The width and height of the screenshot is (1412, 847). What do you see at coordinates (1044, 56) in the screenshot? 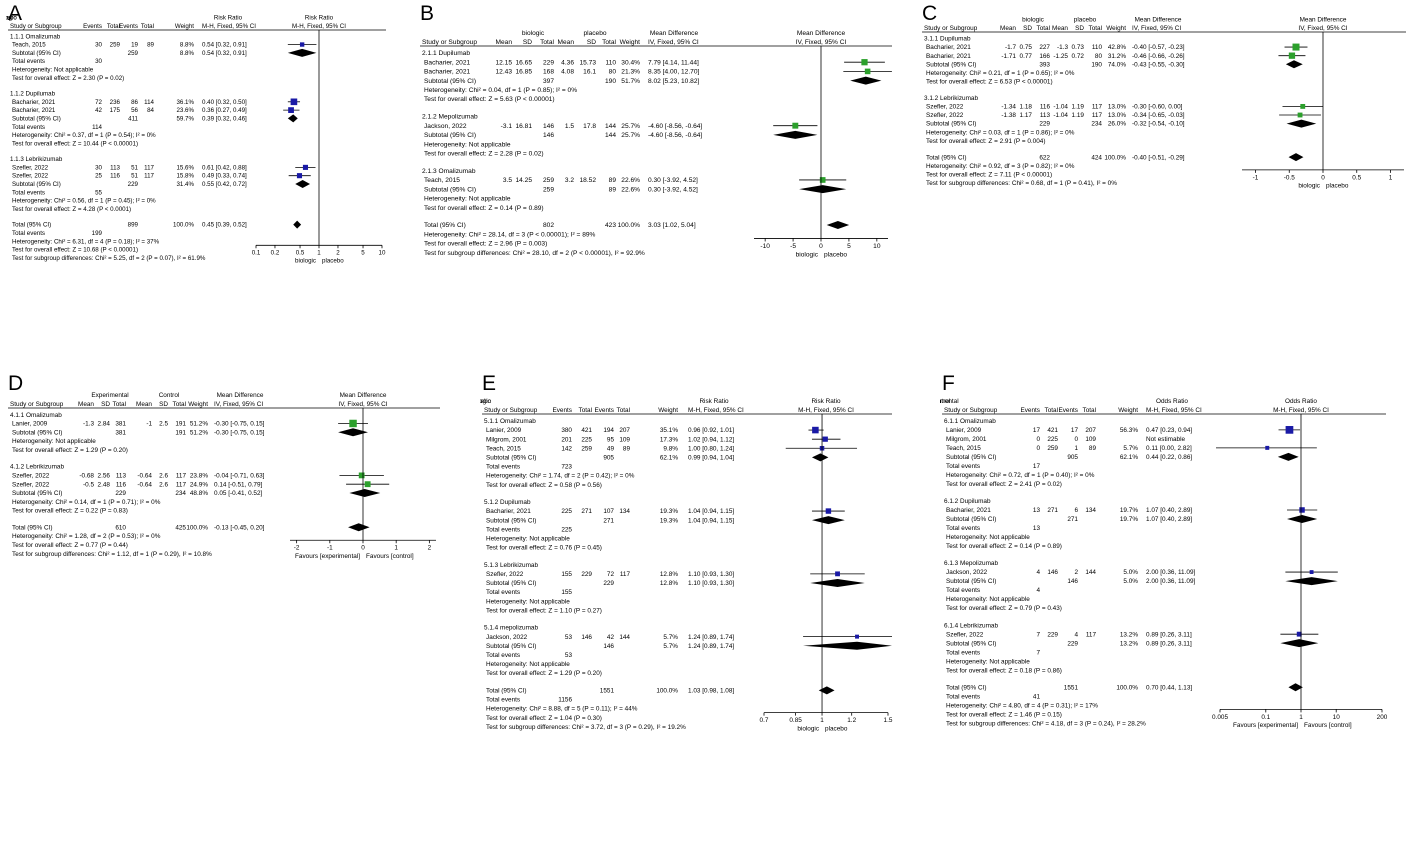
I see `table-cell: 166` at bounding box center [1044, 56].